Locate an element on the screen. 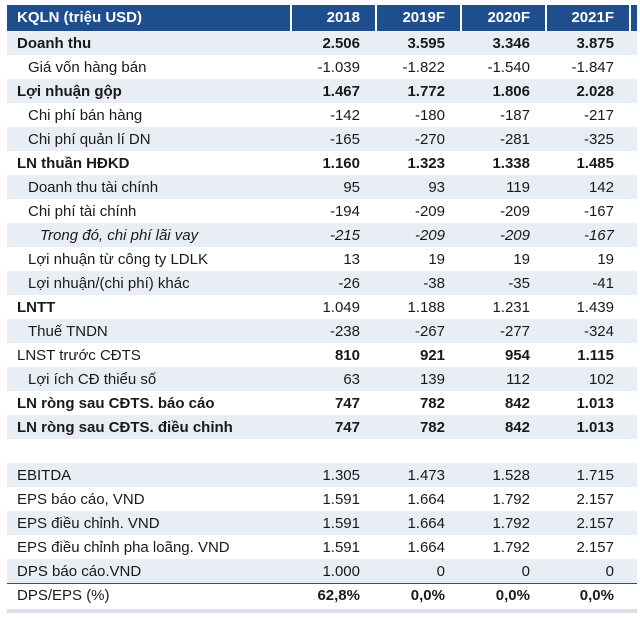 This screenshot has height=620, width=640. cell-value-2019f: 0 is located at coordinates (440, 571).